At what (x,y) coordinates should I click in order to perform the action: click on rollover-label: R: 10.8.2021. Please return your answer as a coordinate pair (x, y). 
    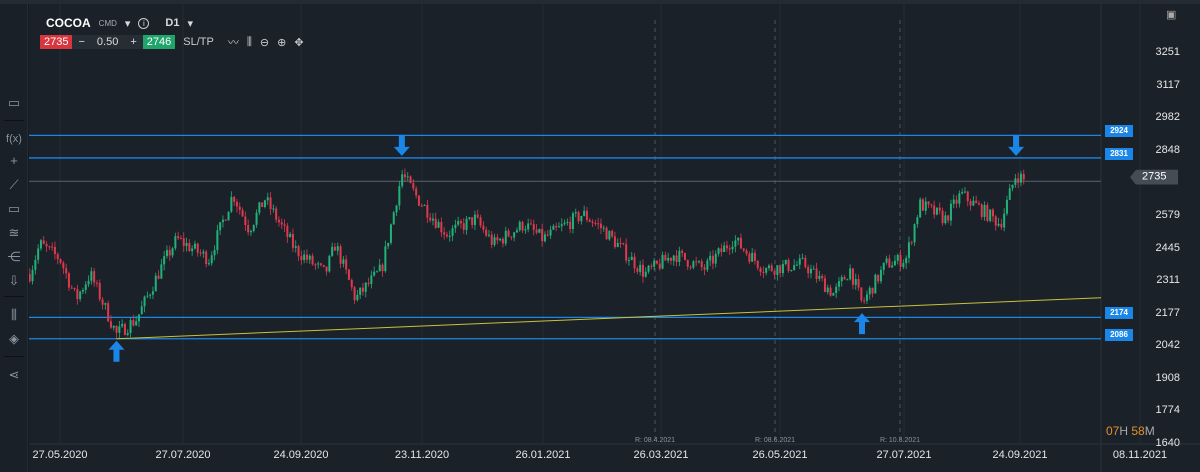
    Looking at the image, I should click on (900, 440).